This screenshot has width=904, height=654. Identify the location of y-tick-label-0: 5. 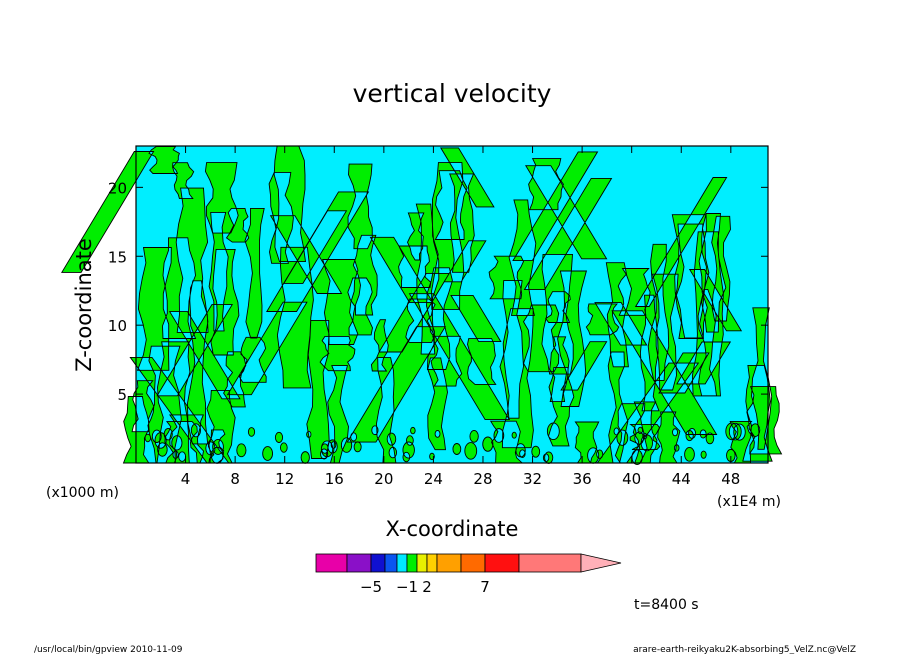
(122, 395).